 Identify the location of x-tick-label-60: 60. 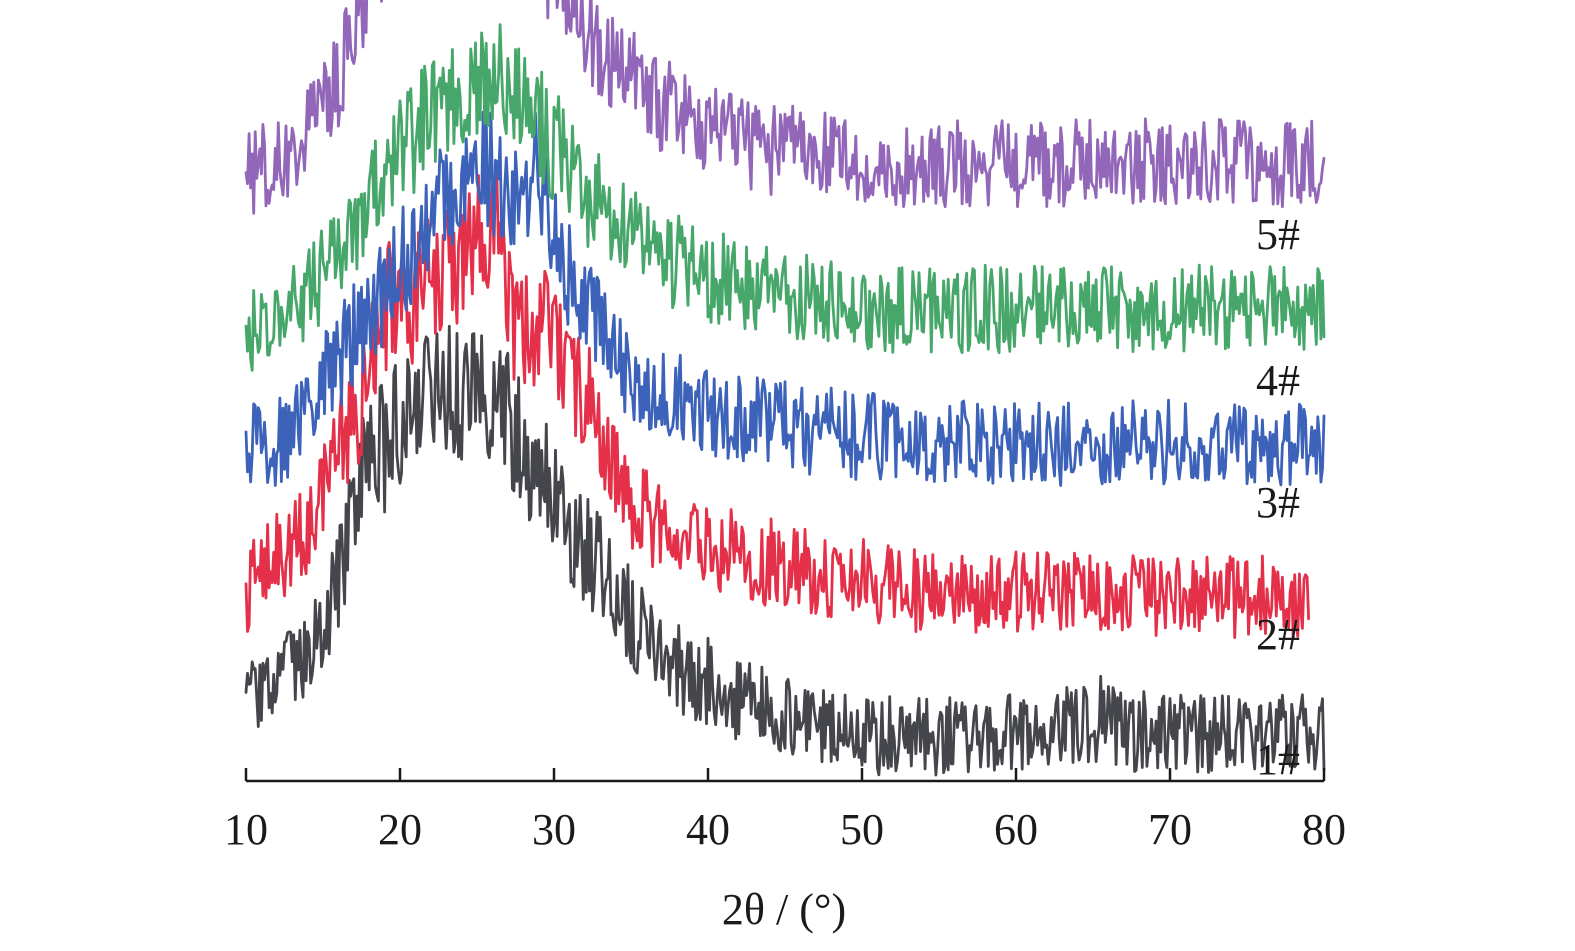
(1016, 829).